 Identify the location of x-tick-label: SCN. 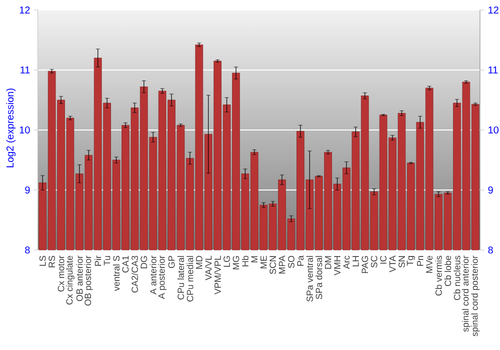
(273, 265).